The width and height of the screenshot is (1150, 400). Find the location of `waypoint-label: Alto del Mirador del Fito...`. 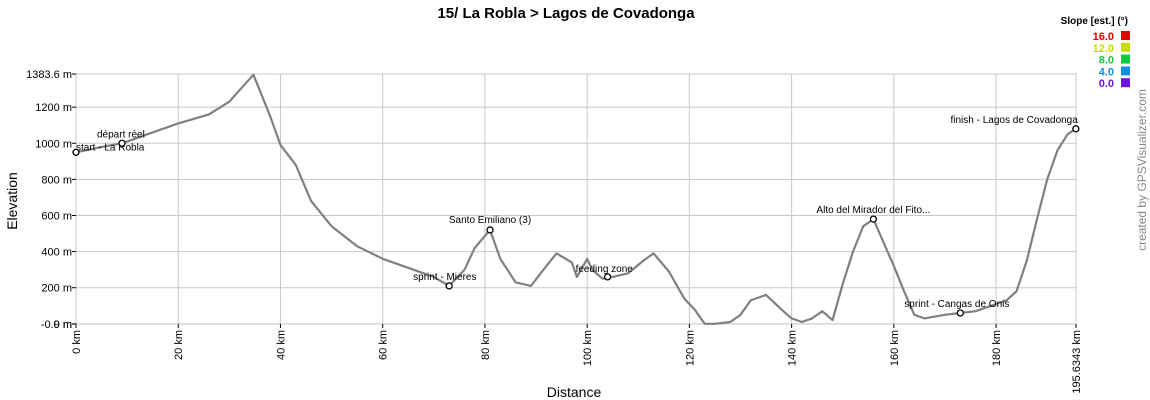

waypoint-label: Alto del Mirador del Fito... is located at coordinates (873, 210).